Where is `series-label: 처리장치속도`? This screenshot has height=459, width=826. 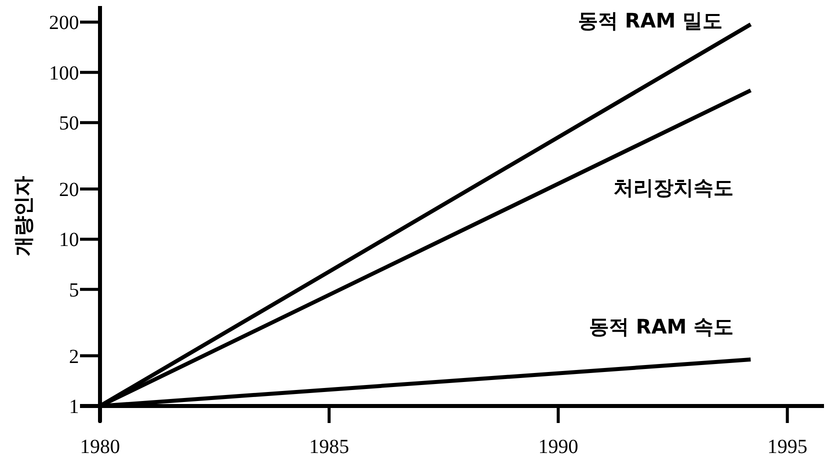 series-label: 처리장치속도 is located at coordinates (674, 187).